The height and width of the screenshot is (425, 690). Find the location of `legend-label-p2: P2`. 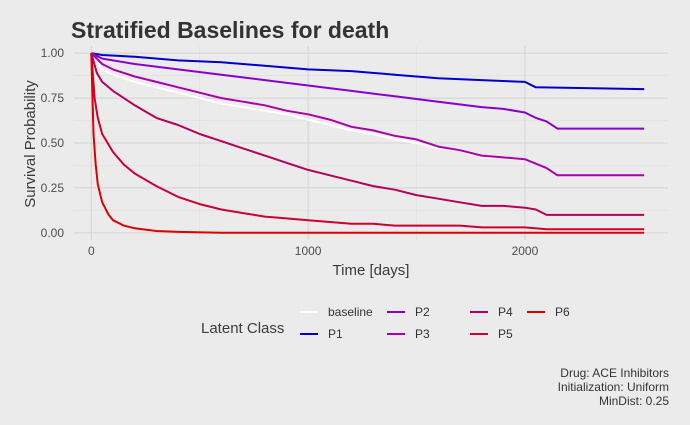

legend-label-p2: P2 is located at coordinates (422, 312).